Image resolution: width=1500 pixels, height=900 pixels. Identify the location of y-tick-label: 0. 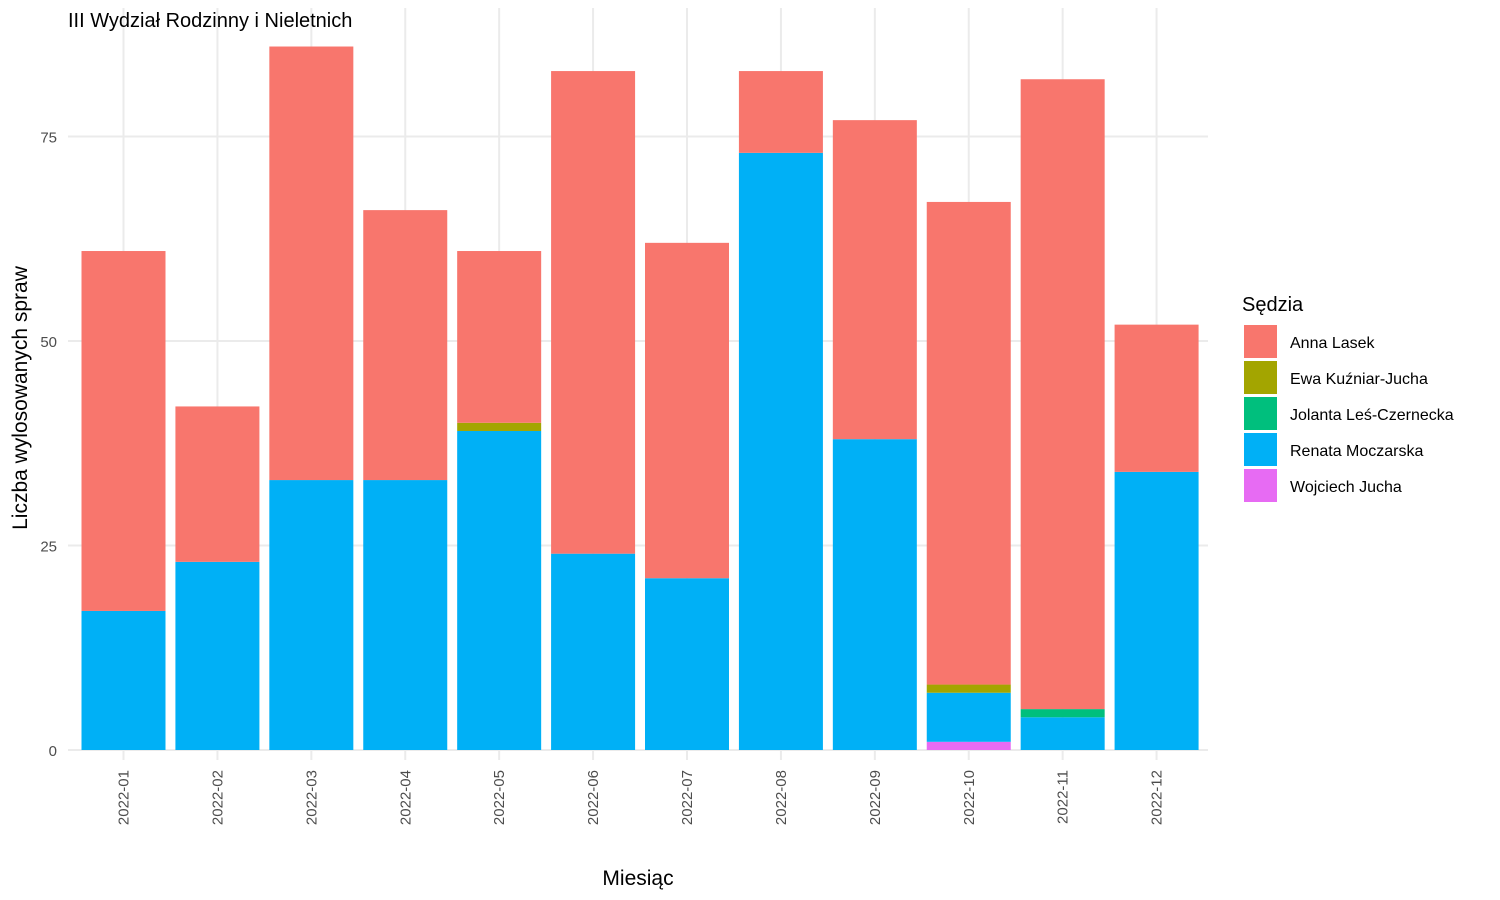
(53, 751).